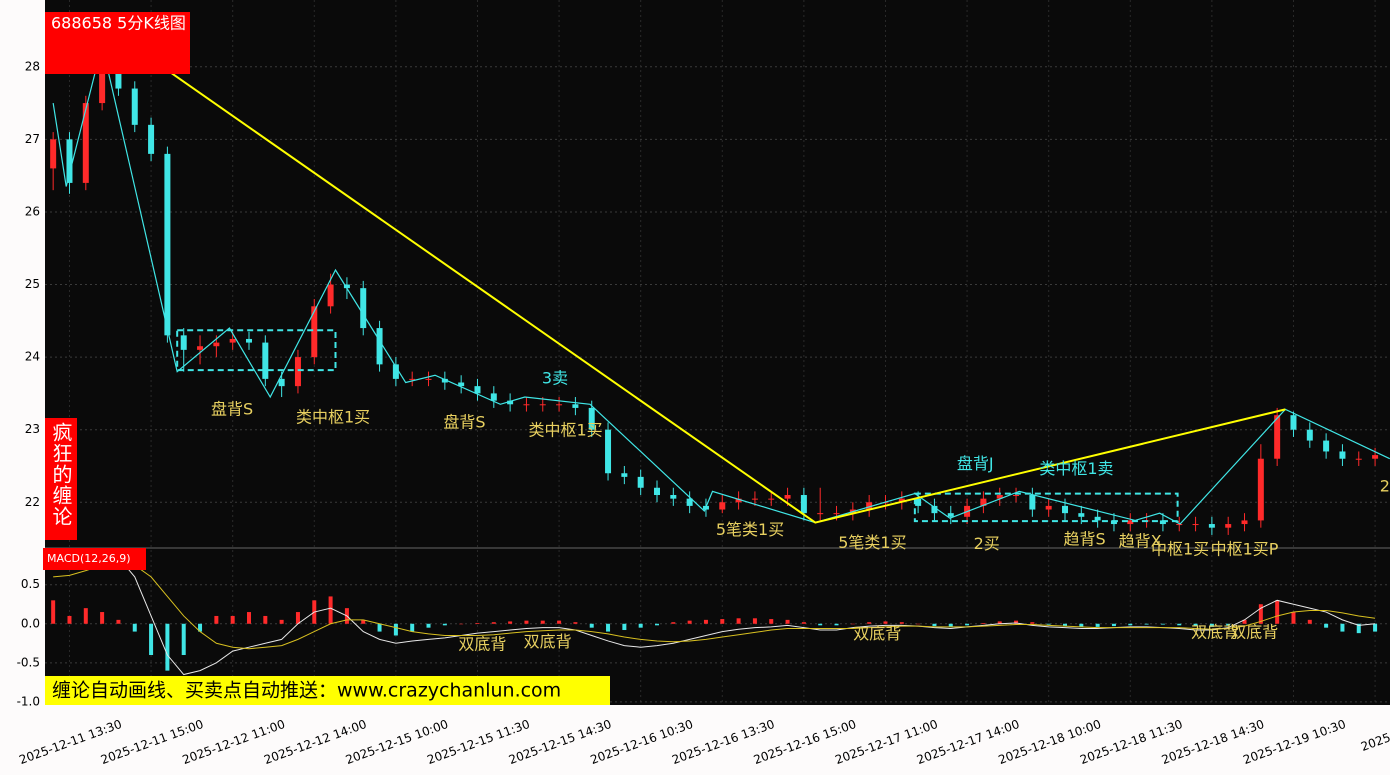 The height and width of the screenshot is (775, 1390). Describe the element at coordinates (555, 377) in the screenshot. I see `annotation: 3卖` at that location.